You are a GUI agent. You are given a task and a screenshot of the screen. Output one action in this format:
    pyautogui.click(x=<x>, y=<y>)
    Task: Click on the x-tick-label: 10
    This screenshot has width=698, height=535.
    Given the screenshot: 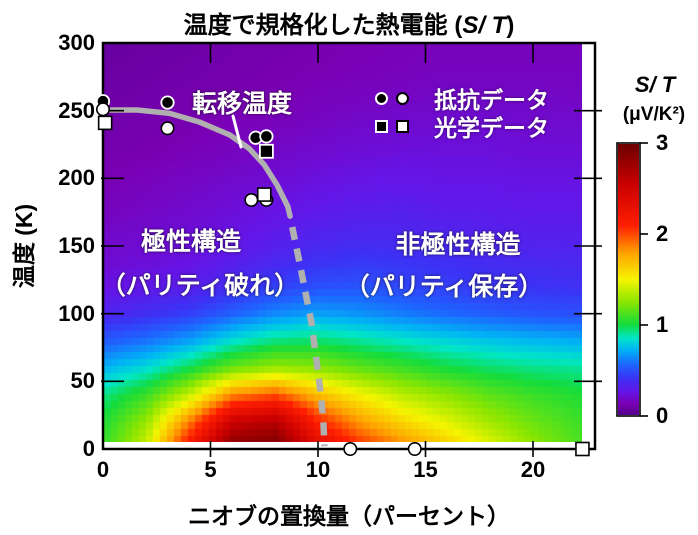 What is the action you would take?
    pyautogui.click(x=318, y=469)
    